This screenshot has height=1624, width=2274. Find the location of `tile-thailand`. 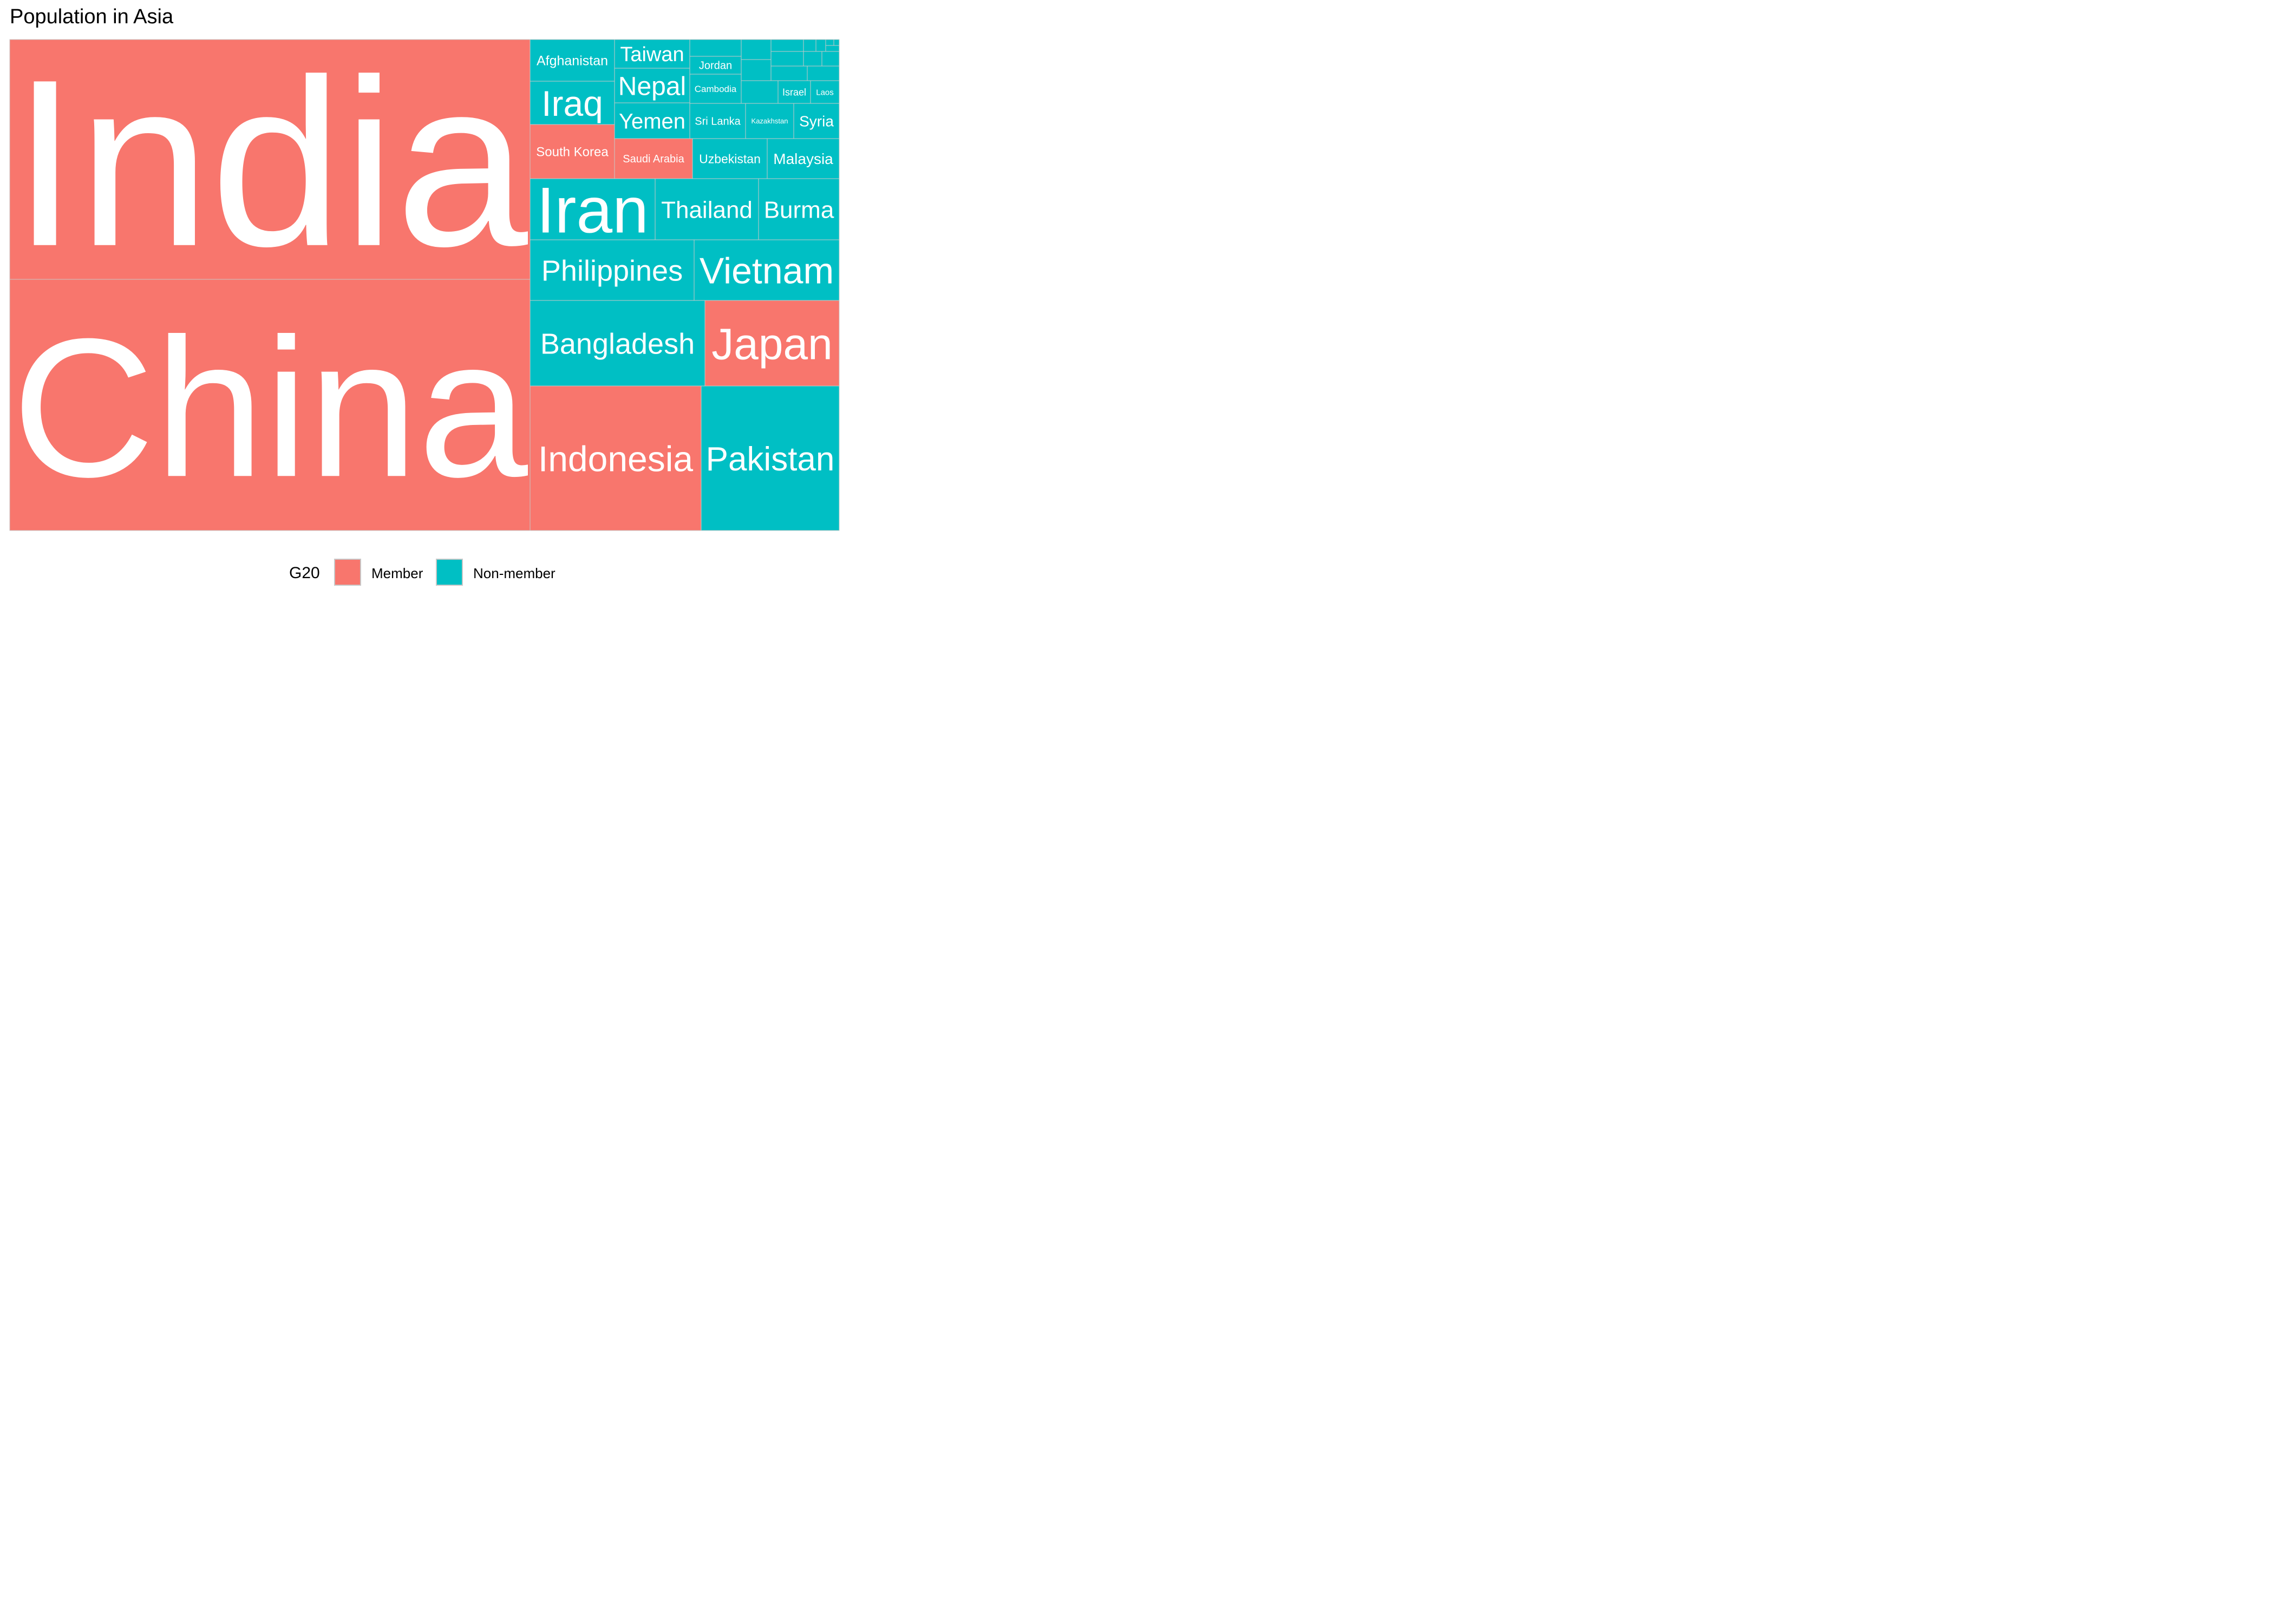

tile-thailand is located at coordinates (707, 209).